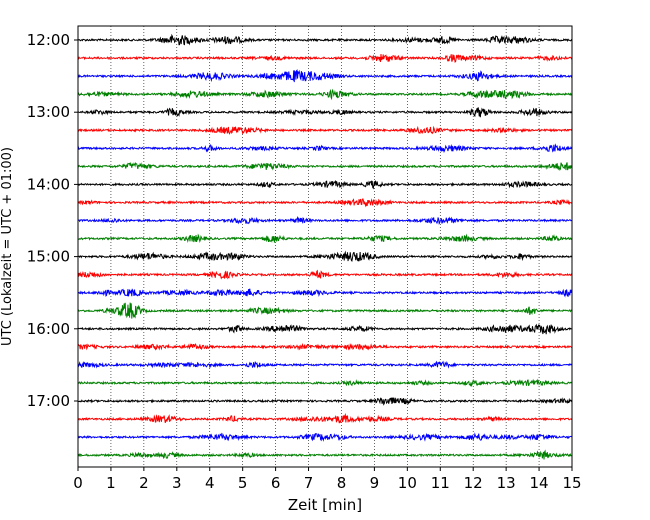 The height and width of the screenshot is (520, 650). Describe the element at coordinates (48, 112) in the screenshot. I see `y-tick-label-13:00: 13:00` at that location.